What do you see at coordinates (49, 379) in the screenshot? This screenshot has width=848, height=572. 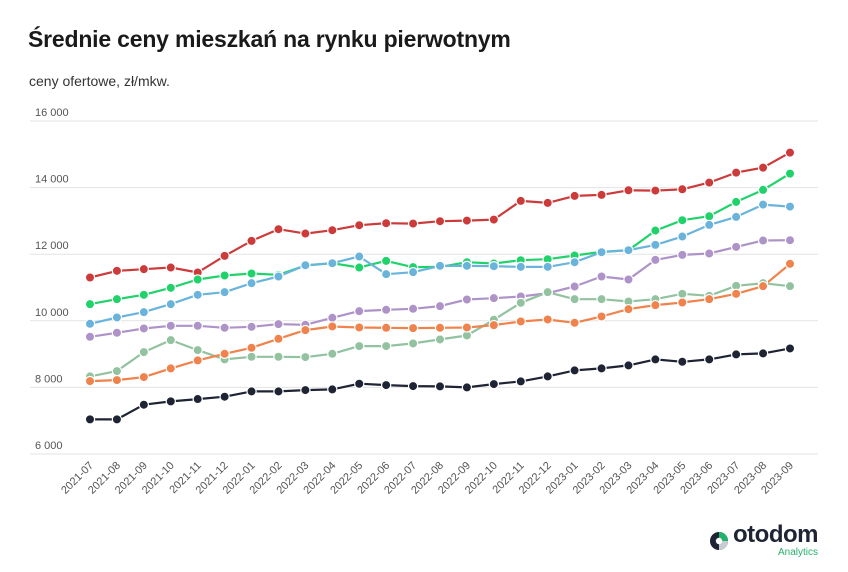 I see `y-tick-label: 8 000` at bounding box center [49, 379].